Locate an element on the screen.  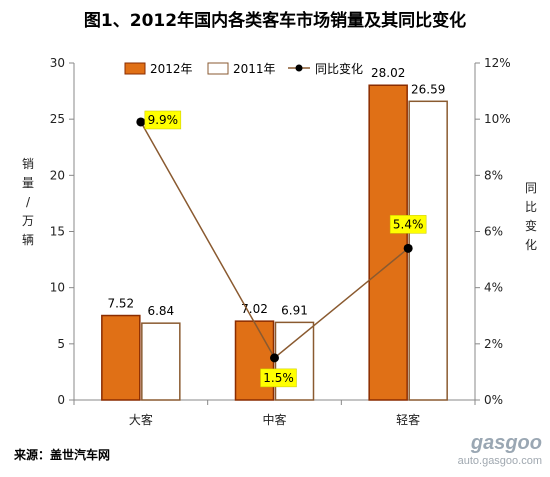
y2-tick-label: 12% is located at coordinates (497, 63).